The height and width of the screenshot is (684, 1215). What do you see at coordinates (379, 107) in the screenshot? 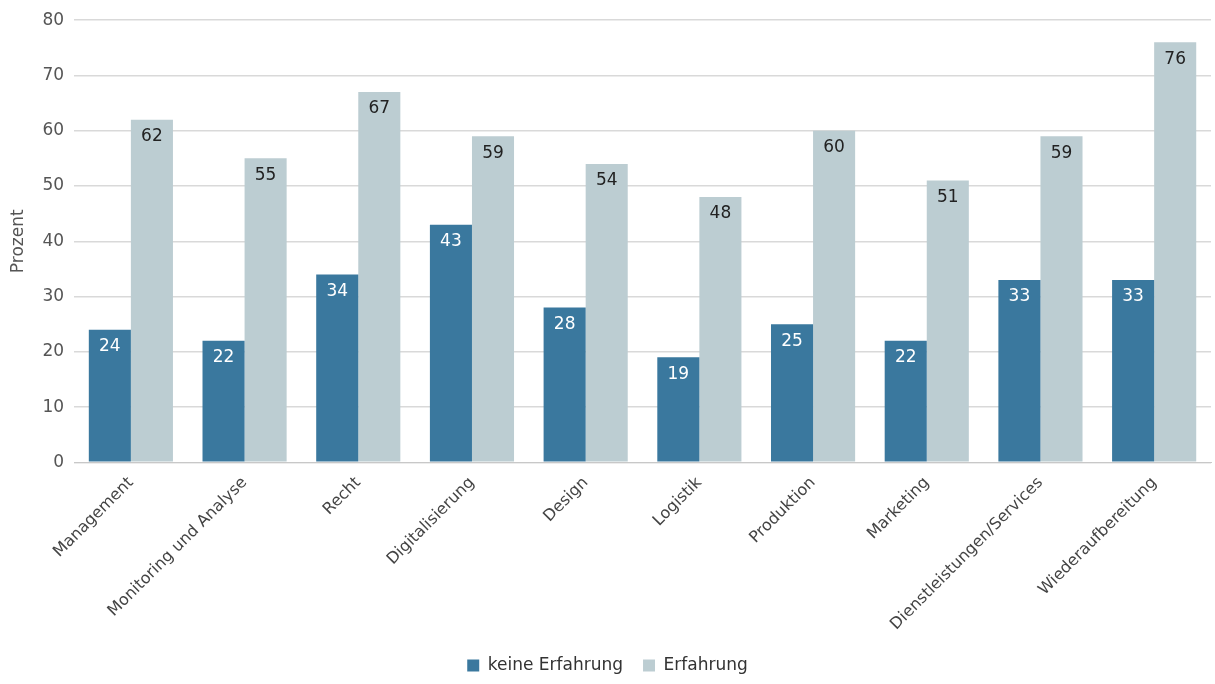
I see `data-label: 67` at bounding box center [379, 107].